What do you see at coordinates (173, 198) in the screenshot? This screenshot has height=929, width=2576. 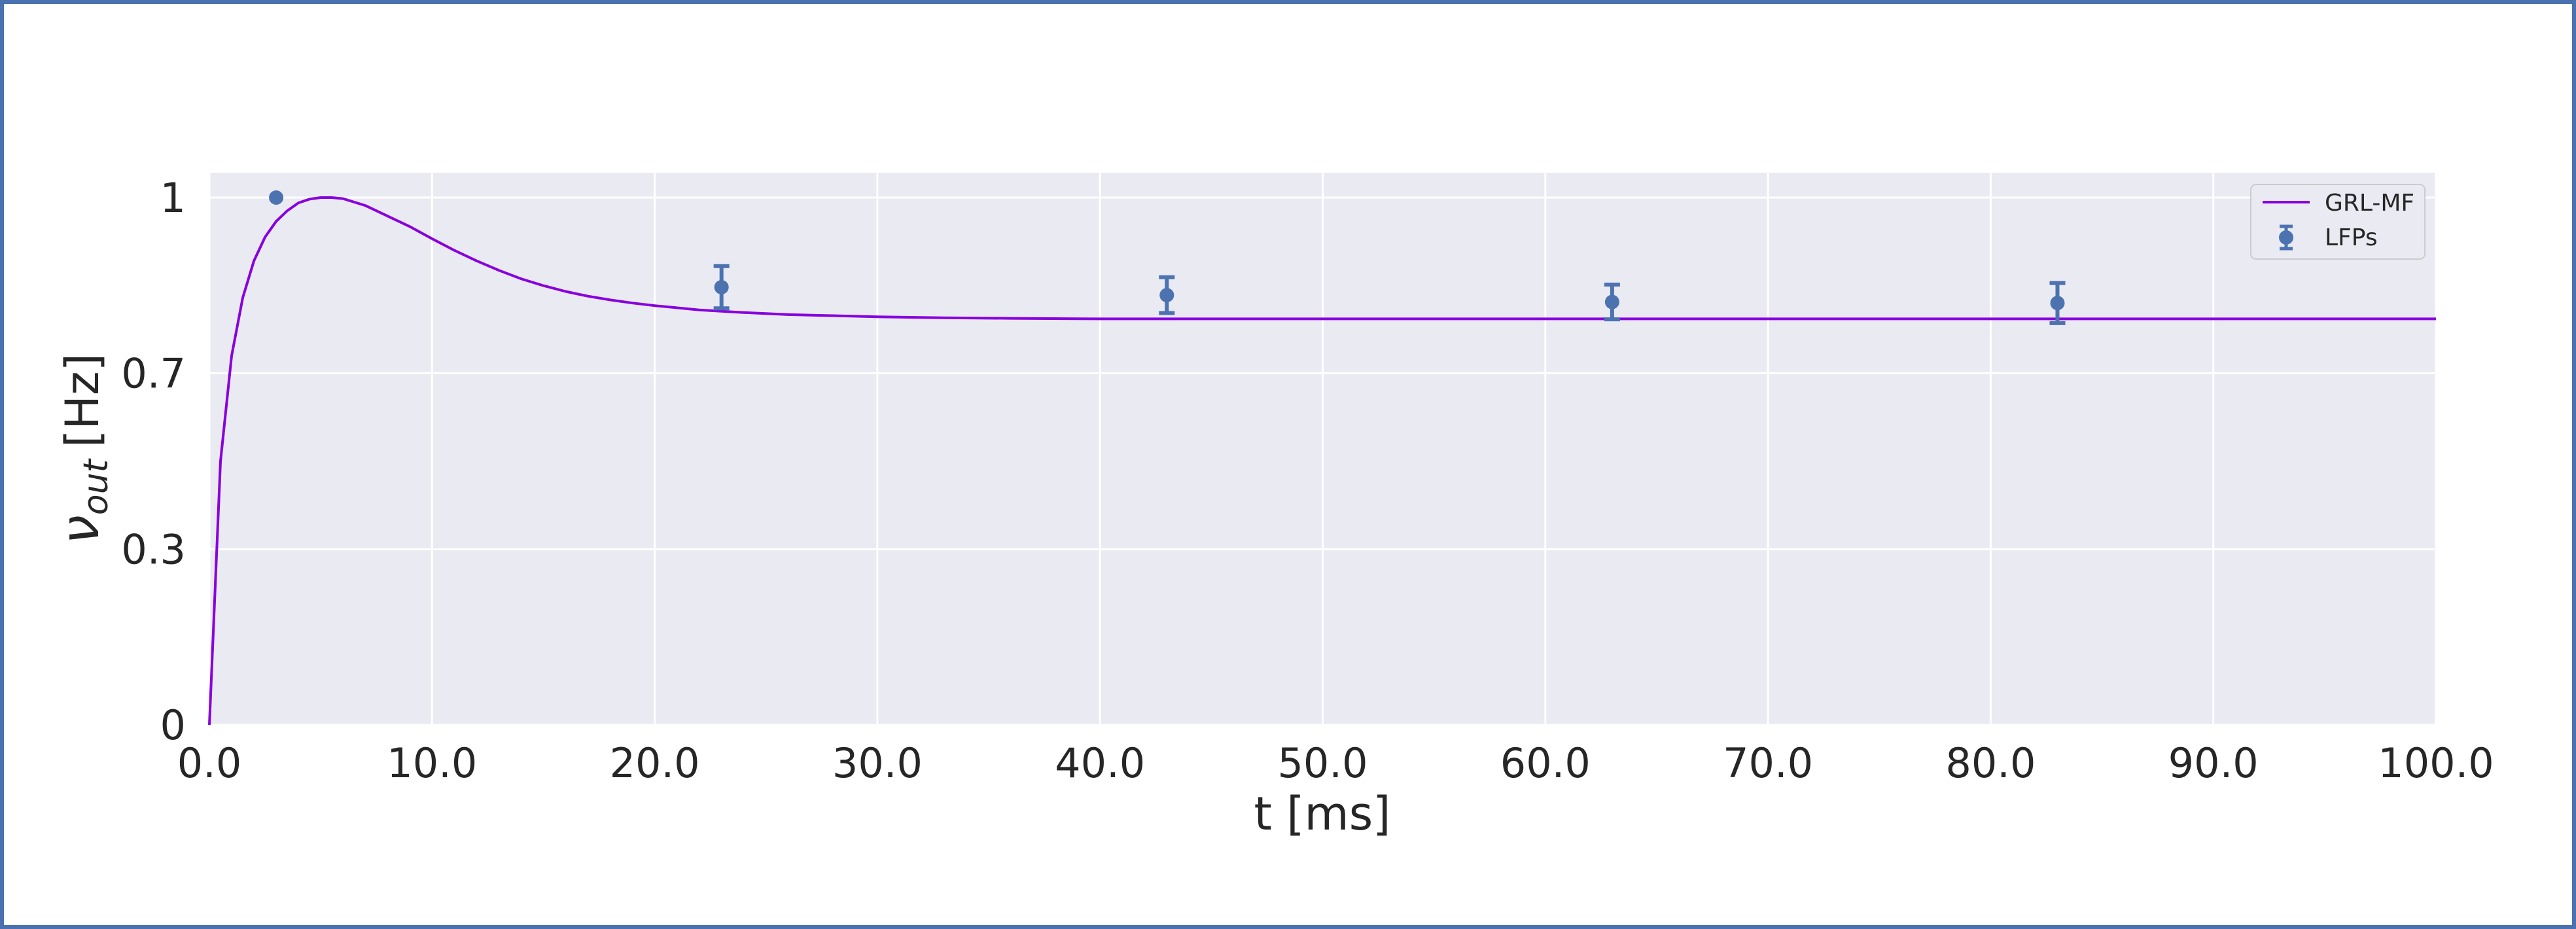 I see `y-tick-label-3: 1` at bounding box center [173, 198].